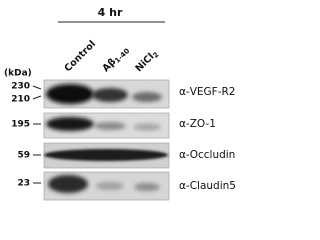 This screenshot has height=240, width=320. What do you see at coordinates (23, 156) in the screenshot?
I see `marker-label: 59` at bounding box center [23, 156].